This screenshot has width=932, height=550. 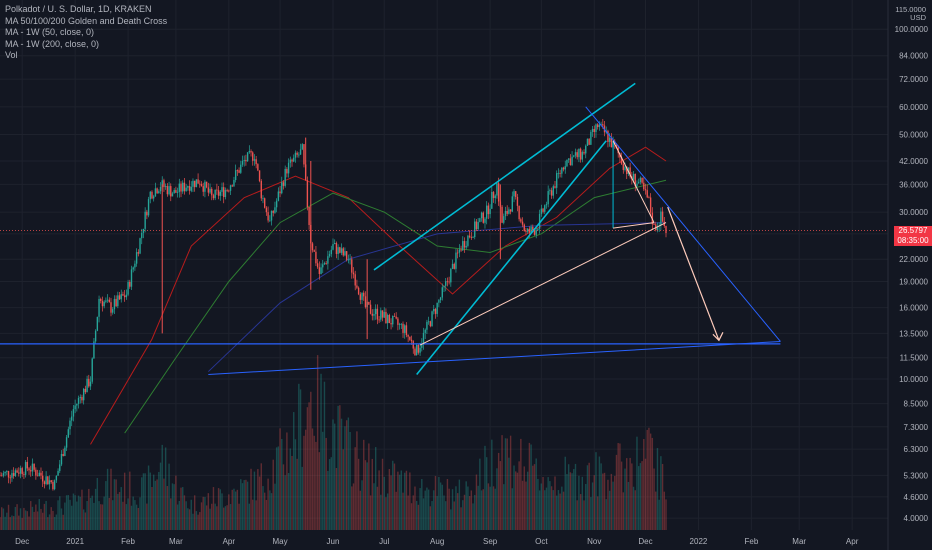 I want to click on time-tick-label: Nov, so click(x=594, y=541).